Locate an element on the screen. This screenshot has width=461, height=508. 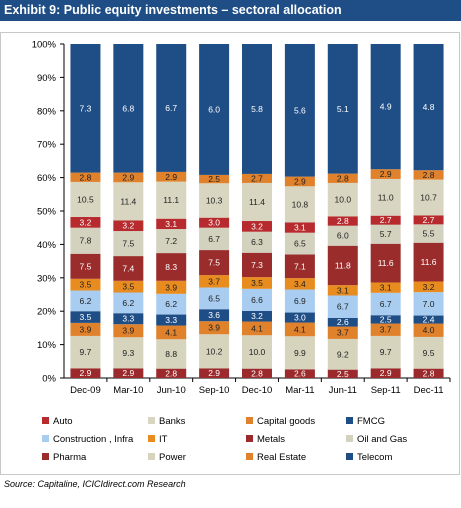
data-label: 8.3 is located at coordinates (171, 267).